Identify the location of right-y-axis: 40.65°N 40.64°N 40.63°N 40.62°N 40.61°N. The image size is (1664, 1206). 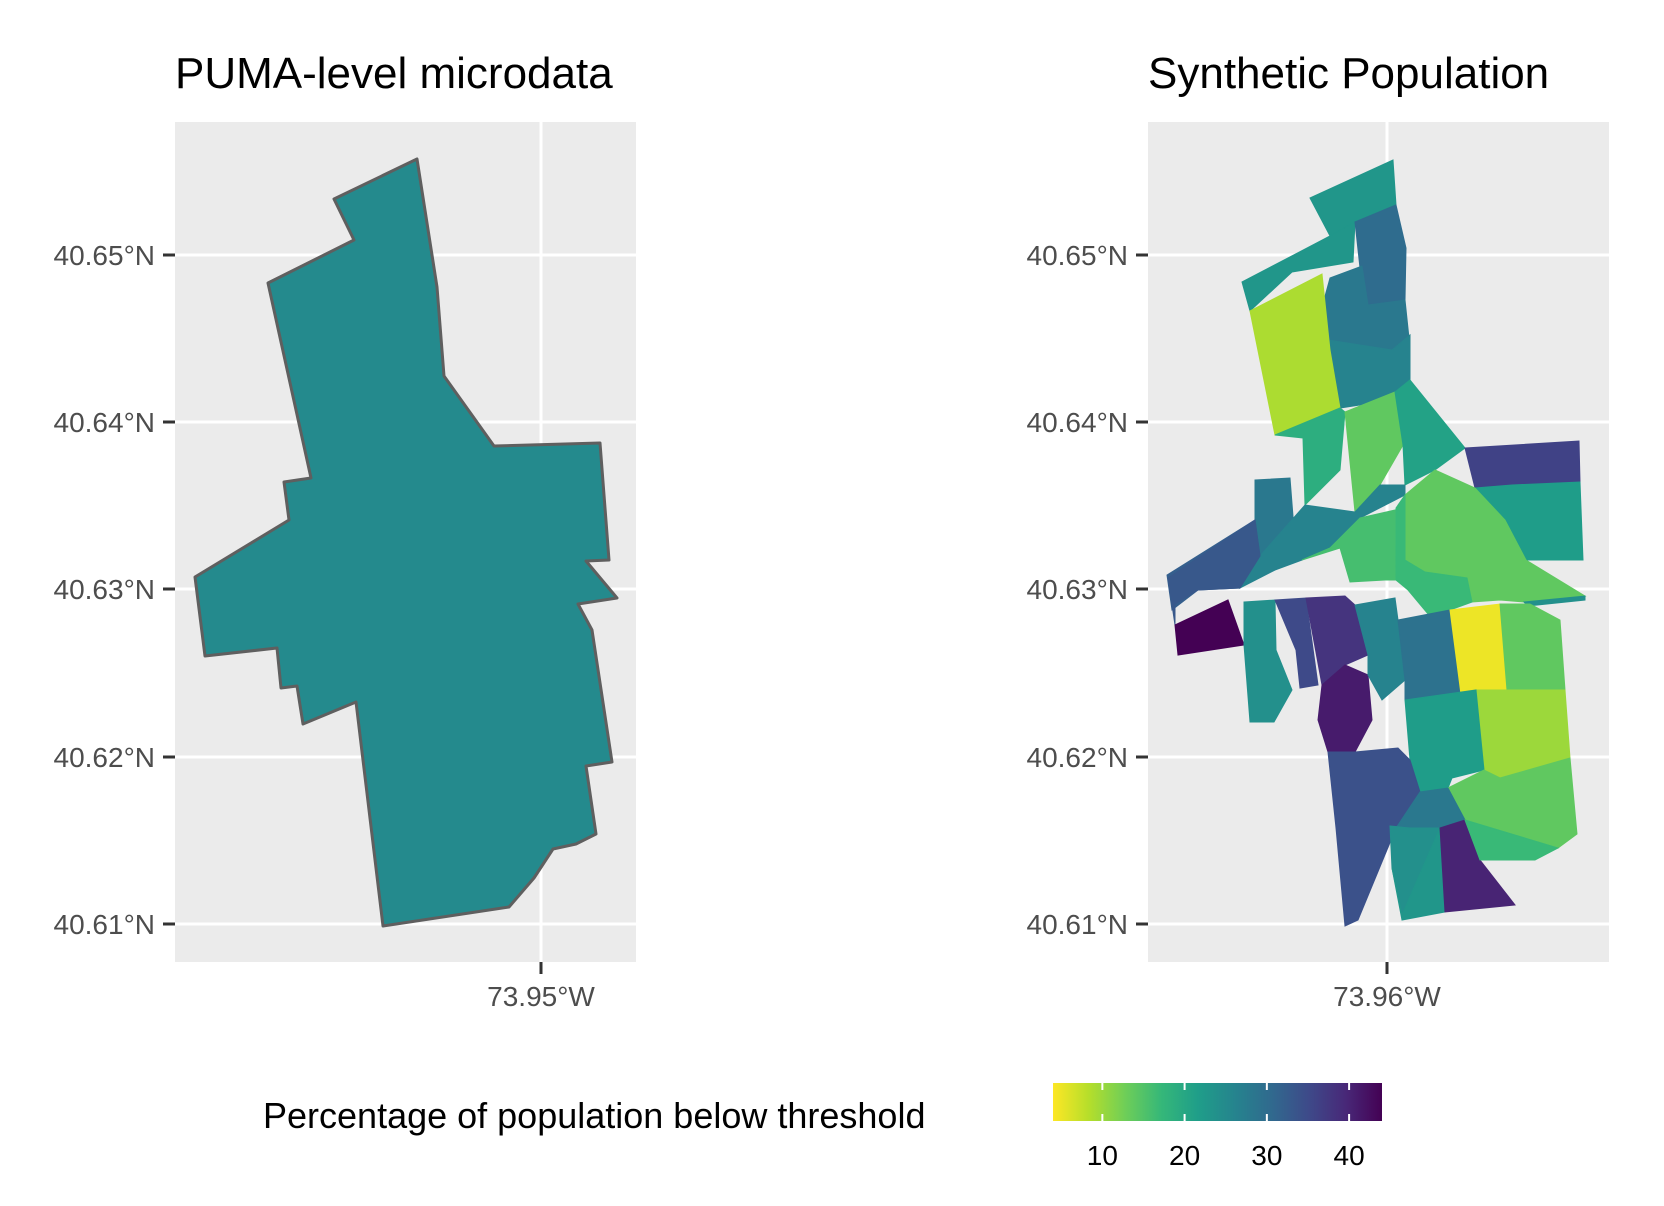
(1087, 590).